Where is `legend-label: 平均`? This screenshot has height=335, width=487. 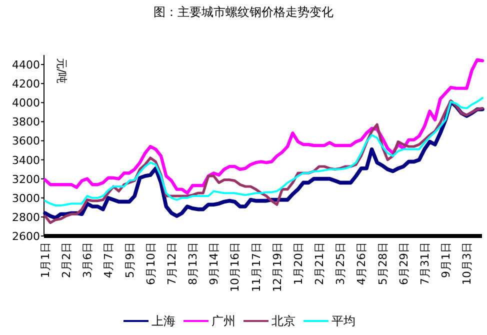 legend-label: 平均 is located at coordinates (344, 321).